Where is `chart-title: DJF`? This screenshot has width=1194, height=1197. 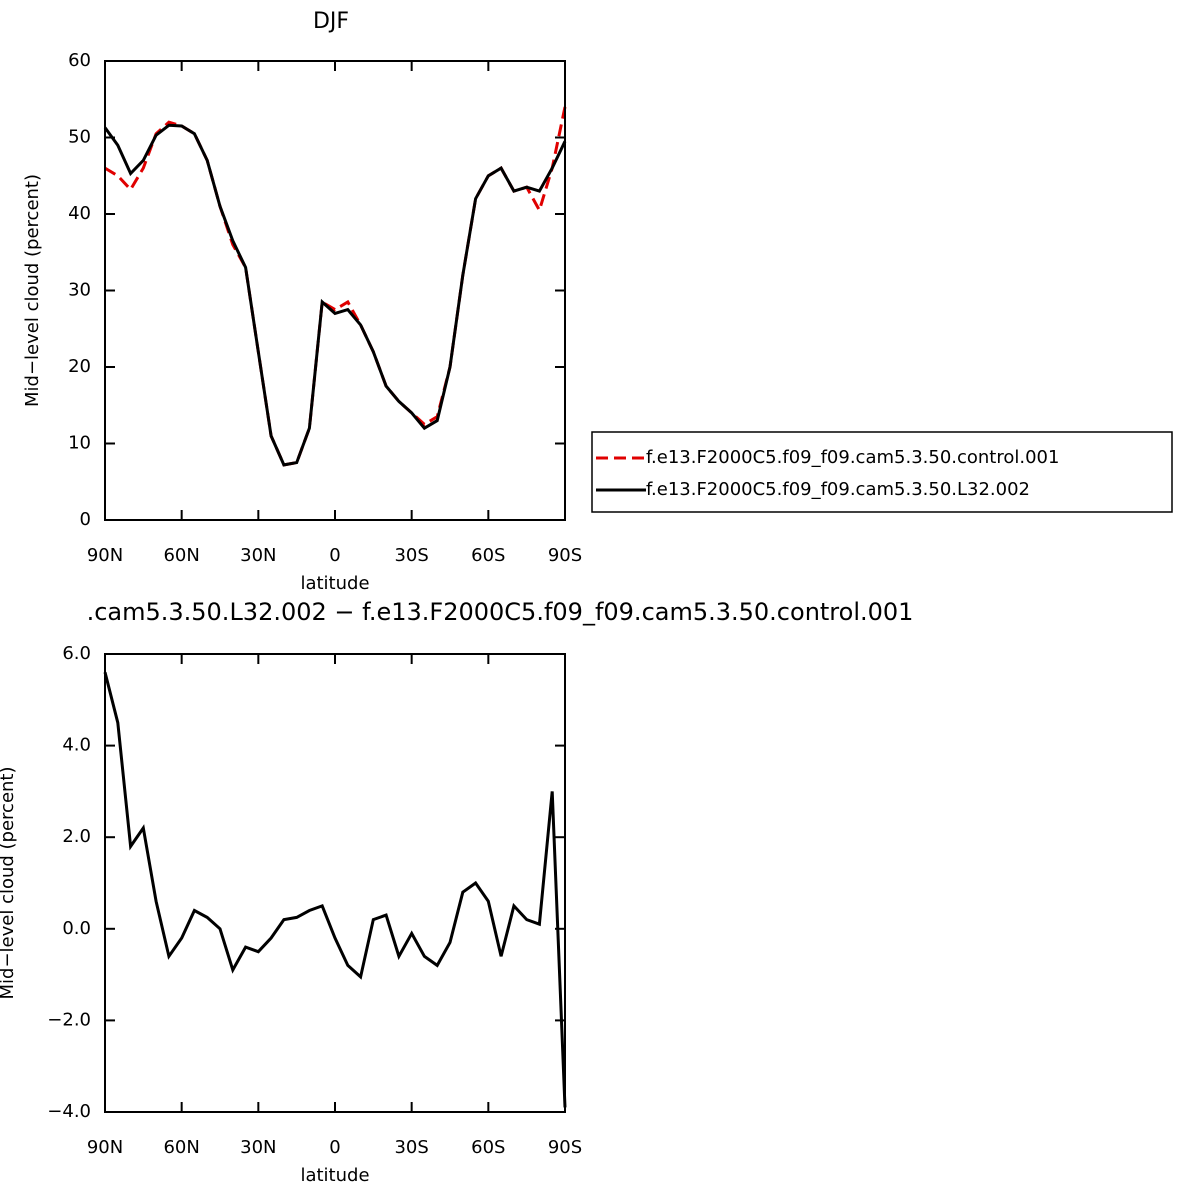
chart-title: DJF is located at coordinates (331, 21).